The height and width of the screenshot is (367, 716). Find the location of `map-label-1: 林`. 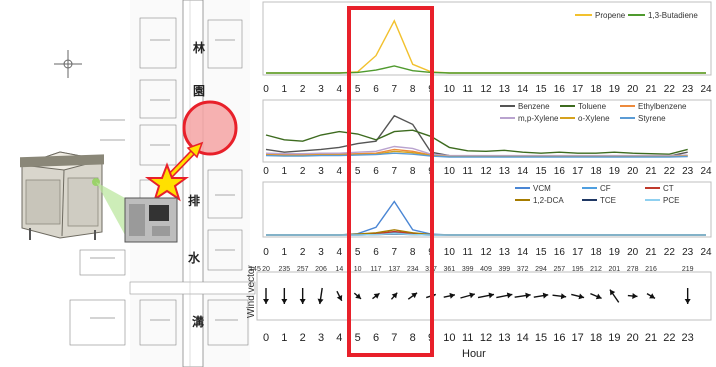

map-label-1: 林 is located at coordinates (199, 47).